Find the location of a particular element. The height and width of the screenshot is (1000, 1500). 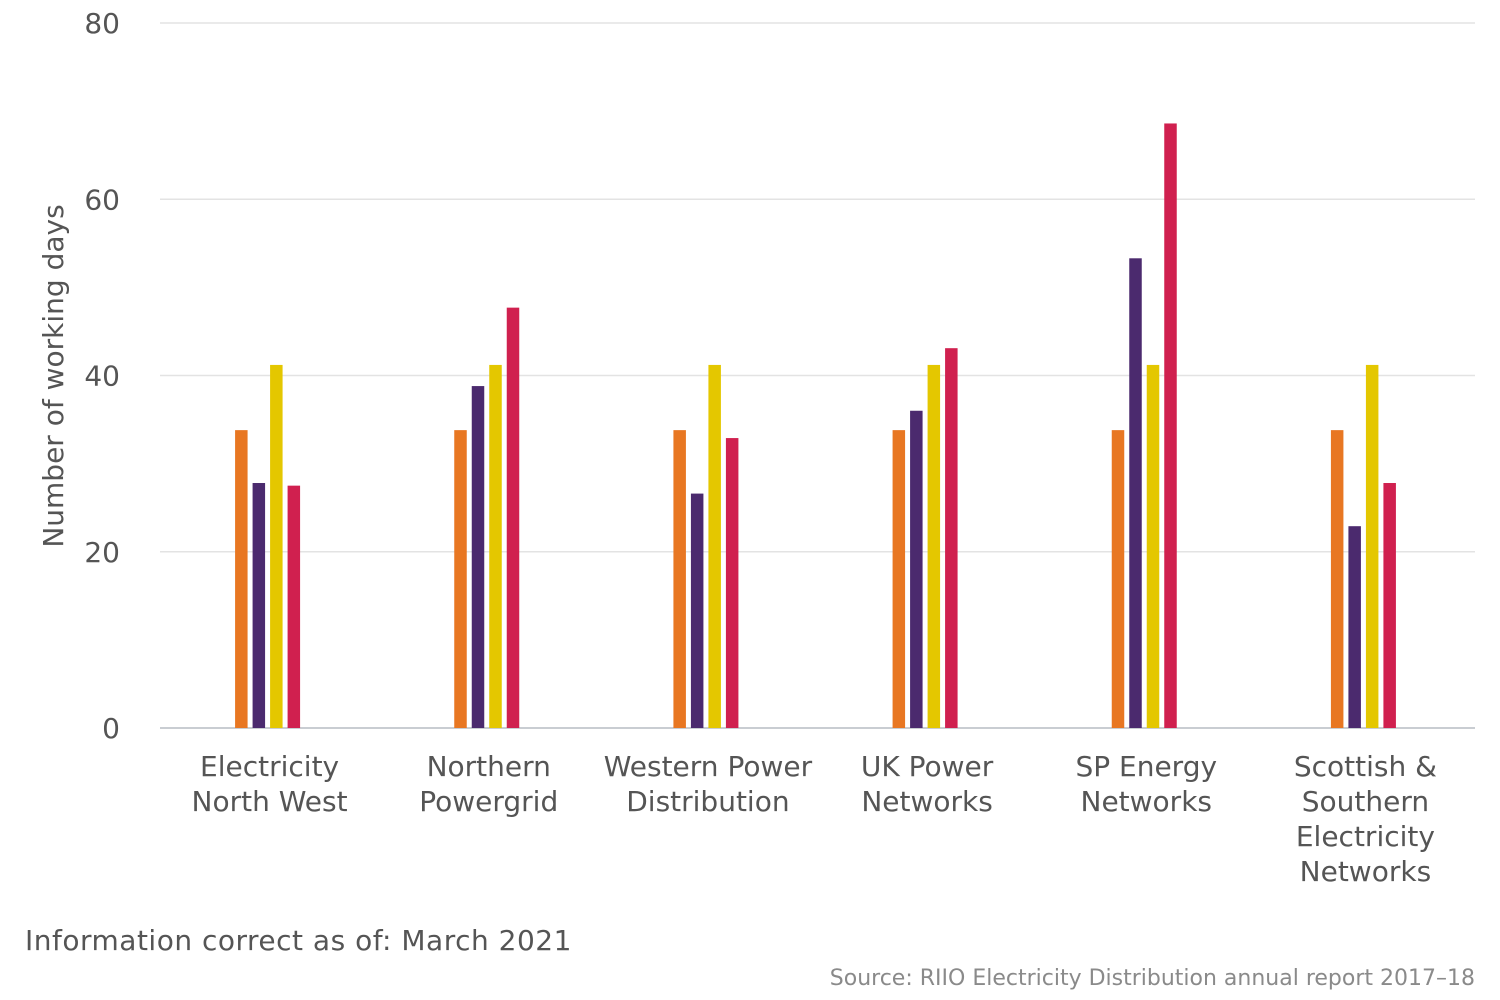

y-axis-title: Number of working days is located at coordinates (53, 375).